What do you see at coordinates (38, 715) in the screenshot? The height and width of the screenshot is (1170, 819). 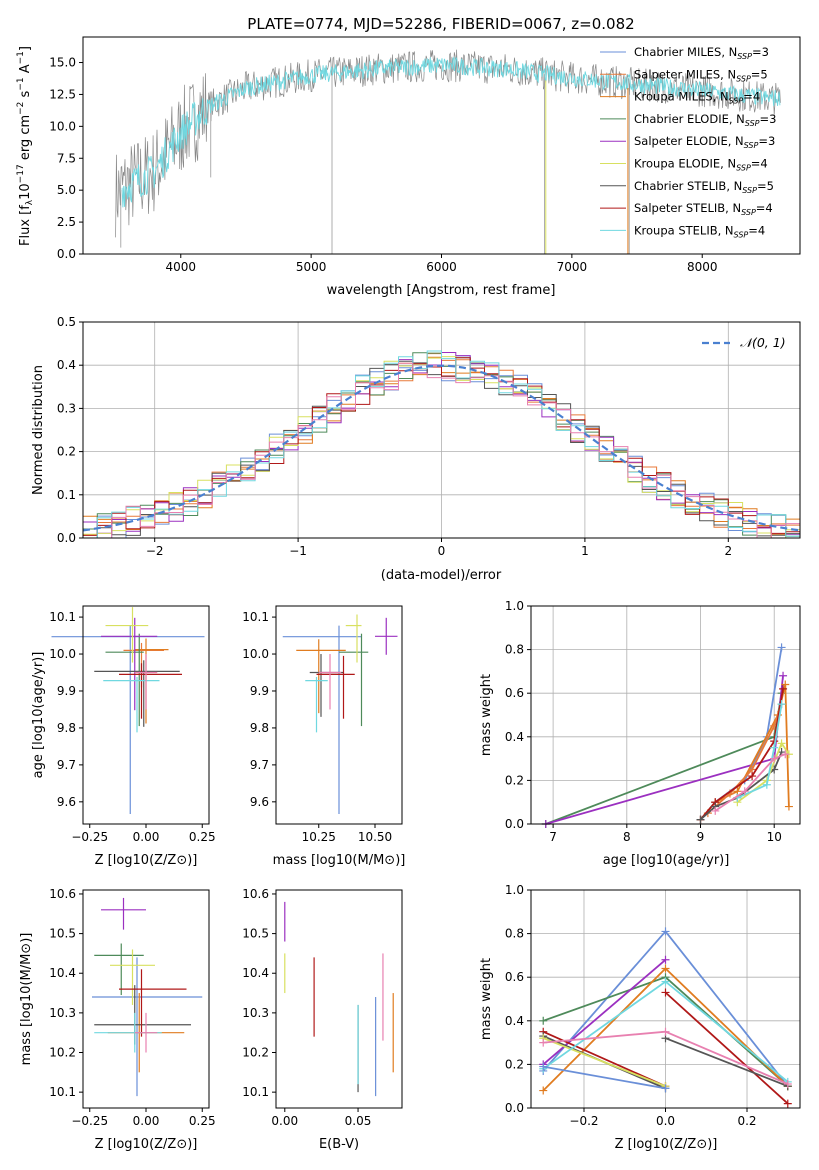 I see `age-vs-Z-ylabel: age [log10(age/yr)]` at bounding box center [38, 715].